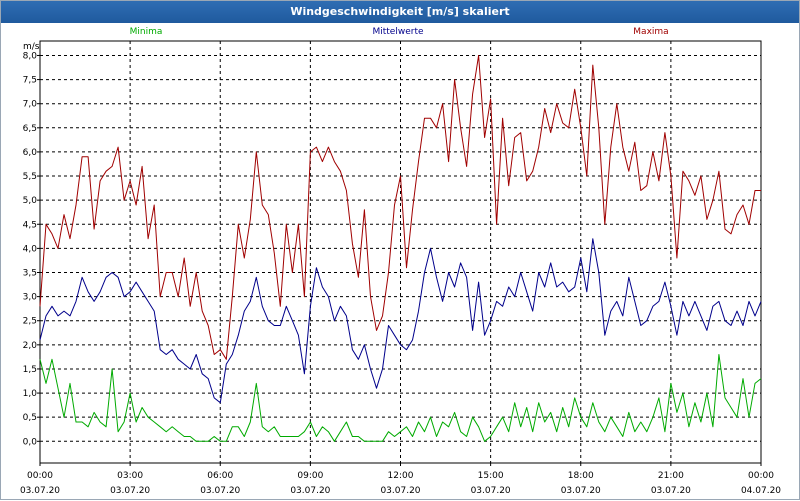  What do you see at coordinates (30, 346) in the screenshot?
I see `y-tick-label: 2,0` at bounding box center [30, 346].